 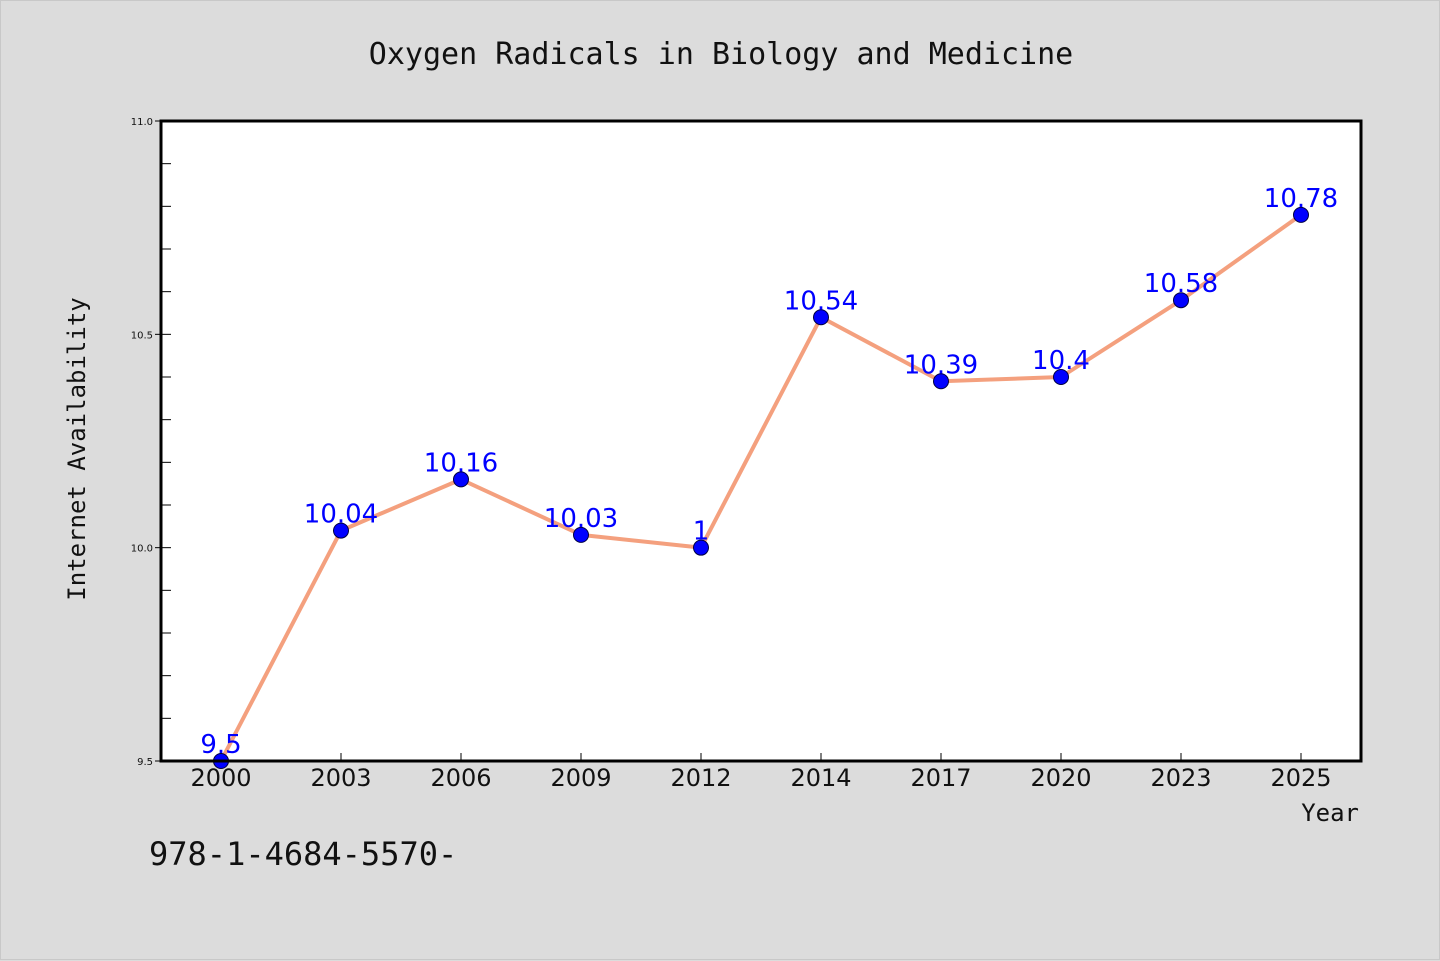 What do you see at coordinates (1181, 284) in the screenshot?
I see `data-label: 10.58` at bounding box center [1181, 284].